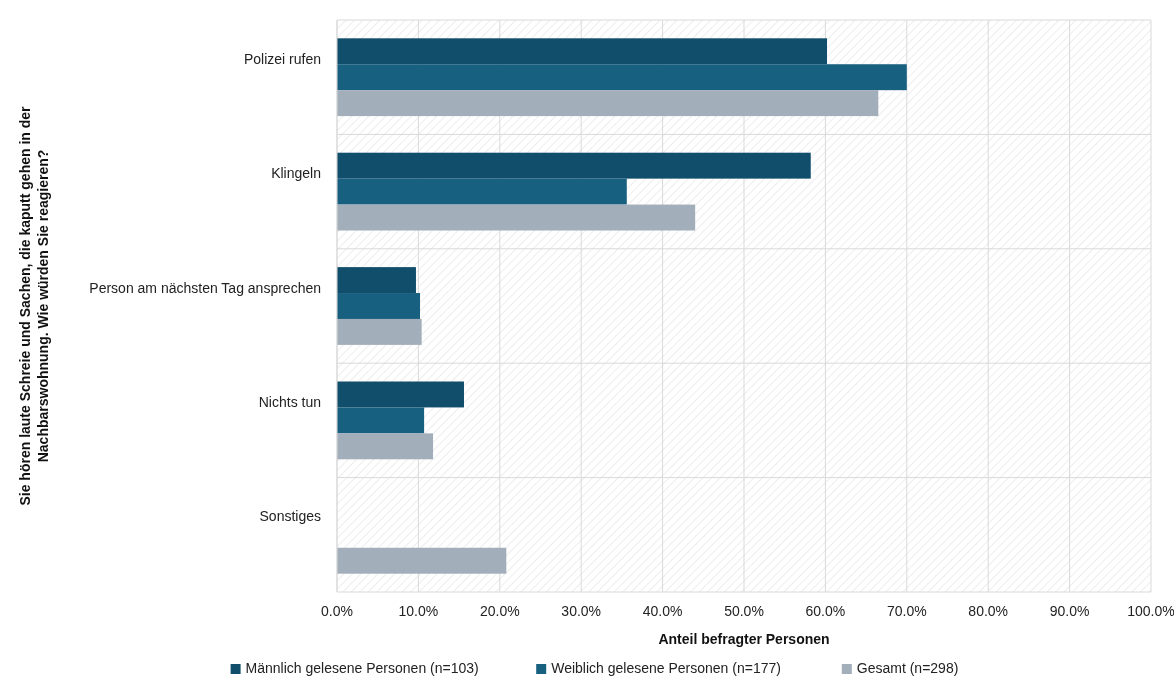  Describe the element at coordinates (289, 401) in the screenshot. I see `y-tick-label: Nichts tun` at that location.